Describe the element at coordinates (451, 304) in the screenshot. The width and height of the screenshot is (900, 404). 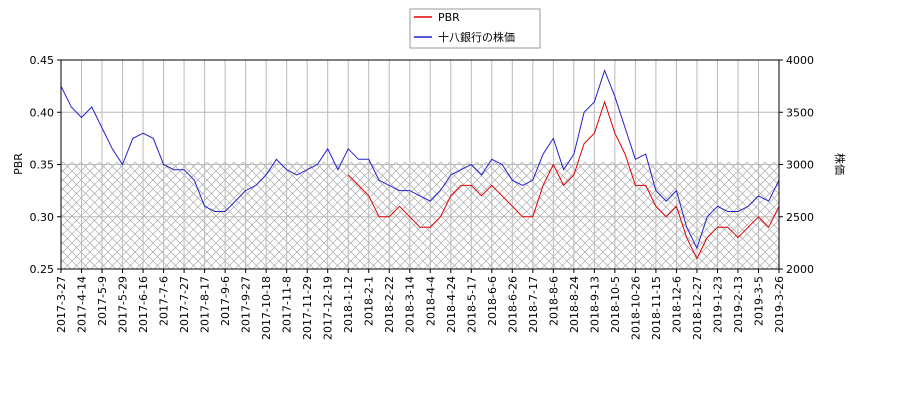
I see `x-tick-label: 2018-4-24` at that location.